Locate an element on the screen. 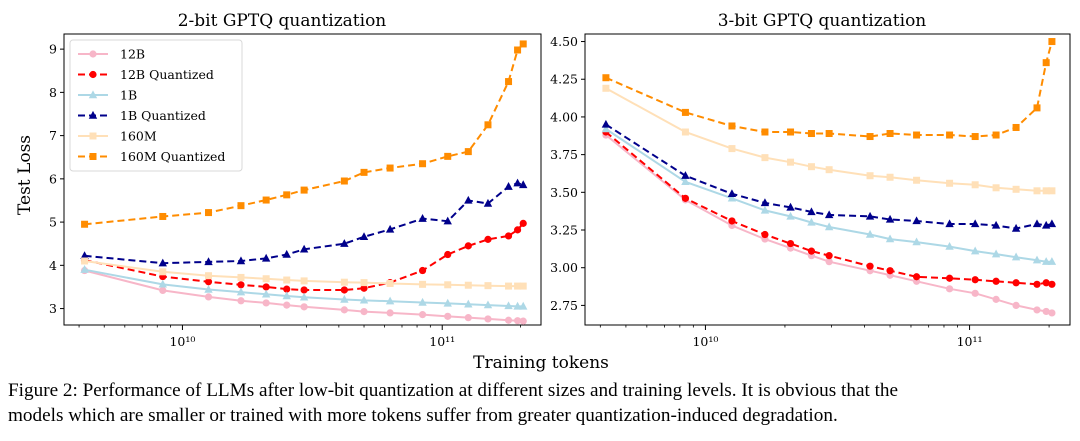 This screenshot has width=1080, height=441. y-tick-label: 4.50 is located at coordinates (564, 41).